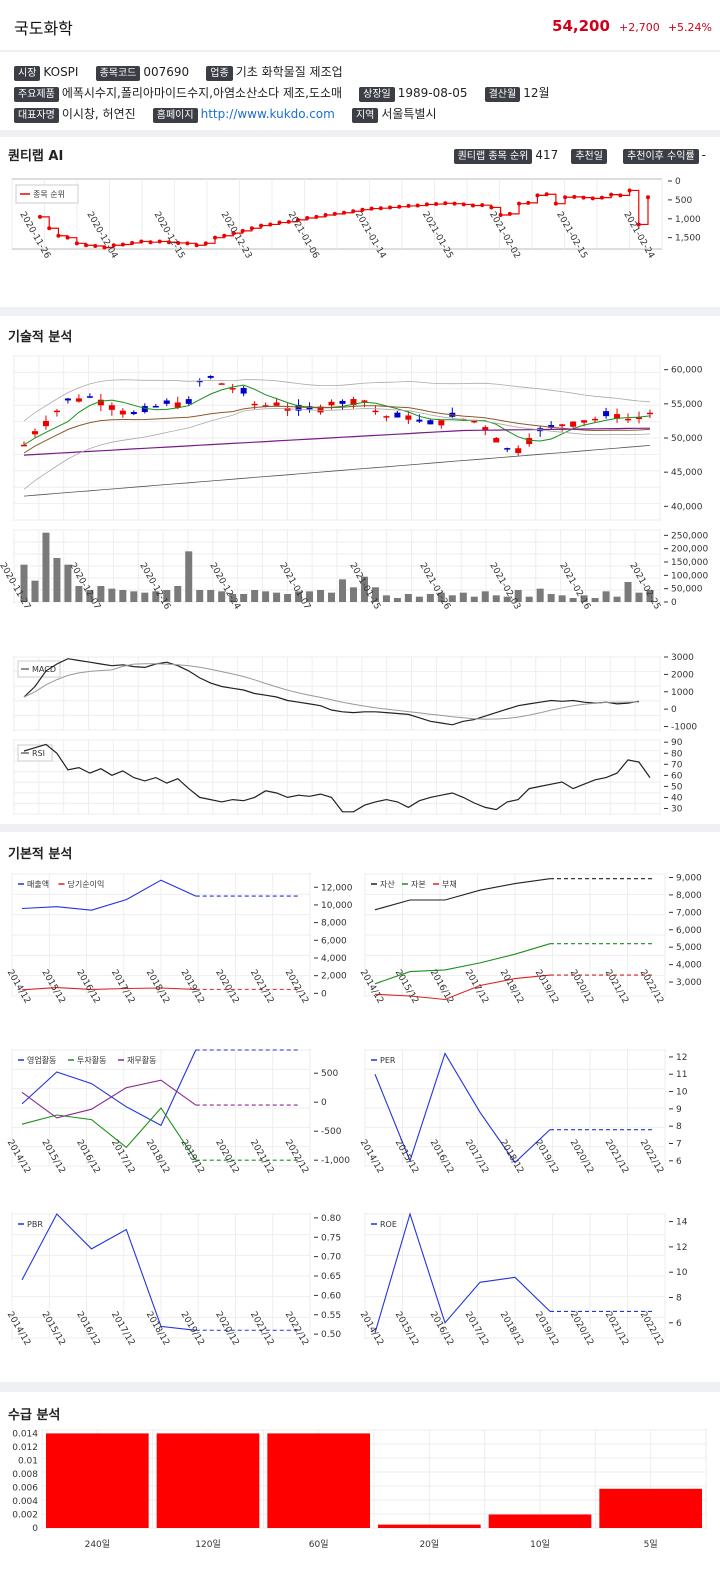 This screenshot has width=720, height=1571. What do you see at coordinates (337, 471) in the screenshot?
I see `ma120-line` at bounding box center [337, 471].